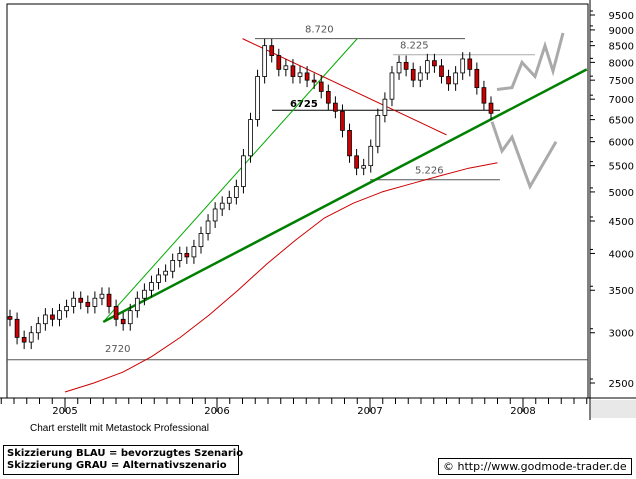  I want to click on y-tick-label: 5000, so click(621, 193).